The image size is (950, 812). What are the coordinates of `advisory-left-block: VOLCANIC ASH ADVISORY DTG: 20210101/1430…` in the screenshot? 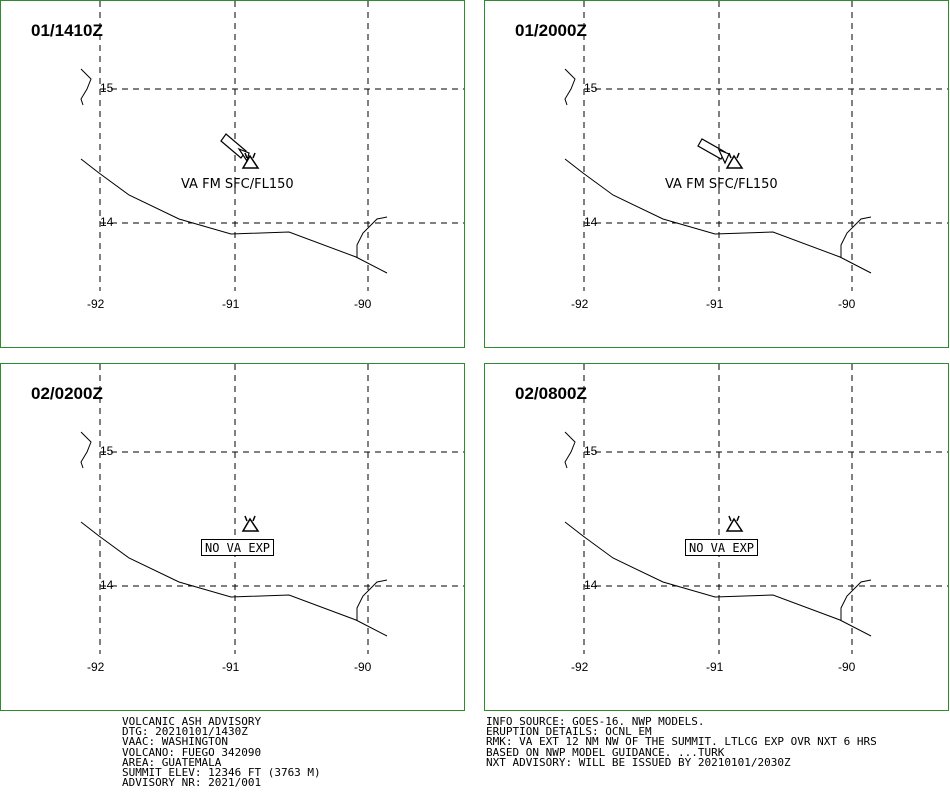 It's located at (221, 752).